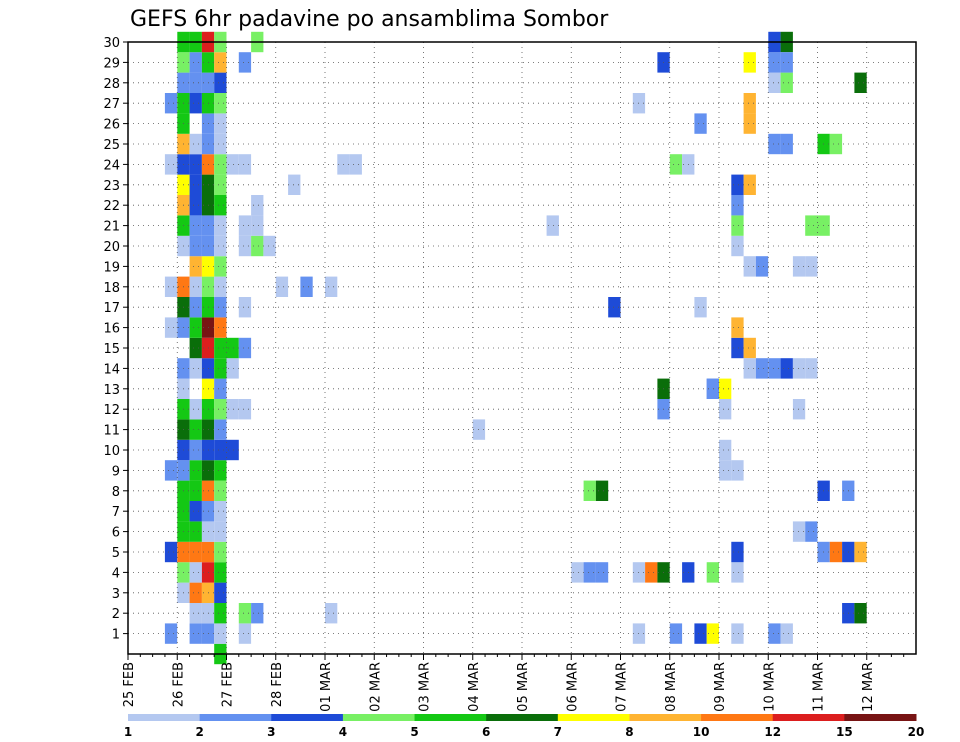  Describe the element at coordinates (523, 687) in the screenshot. I see `x-tick-label: 05 MAR` at that location.